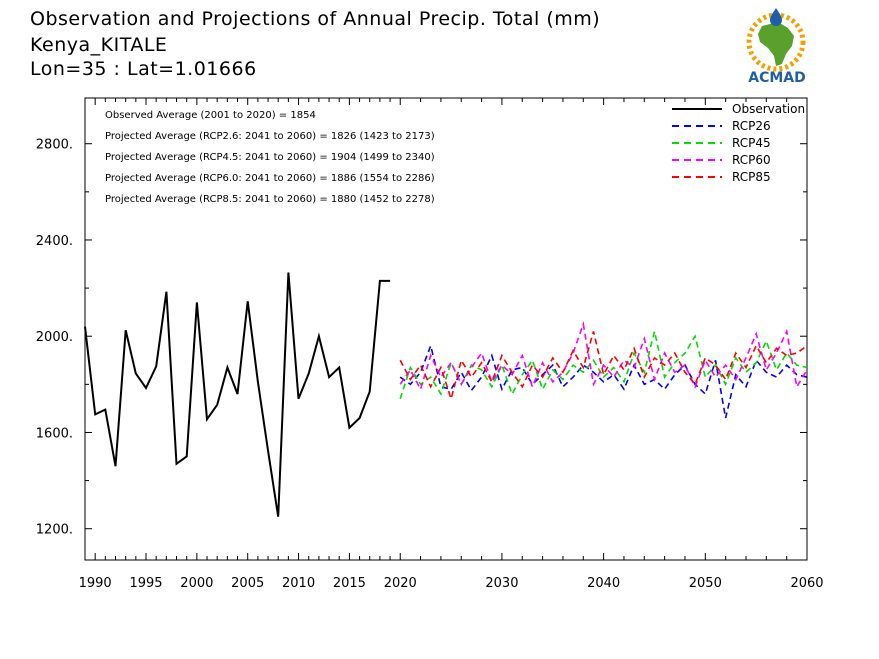 This screenshot has height=659, width=879. I want to click on x-tick-label: 2050, so click(705, 583).